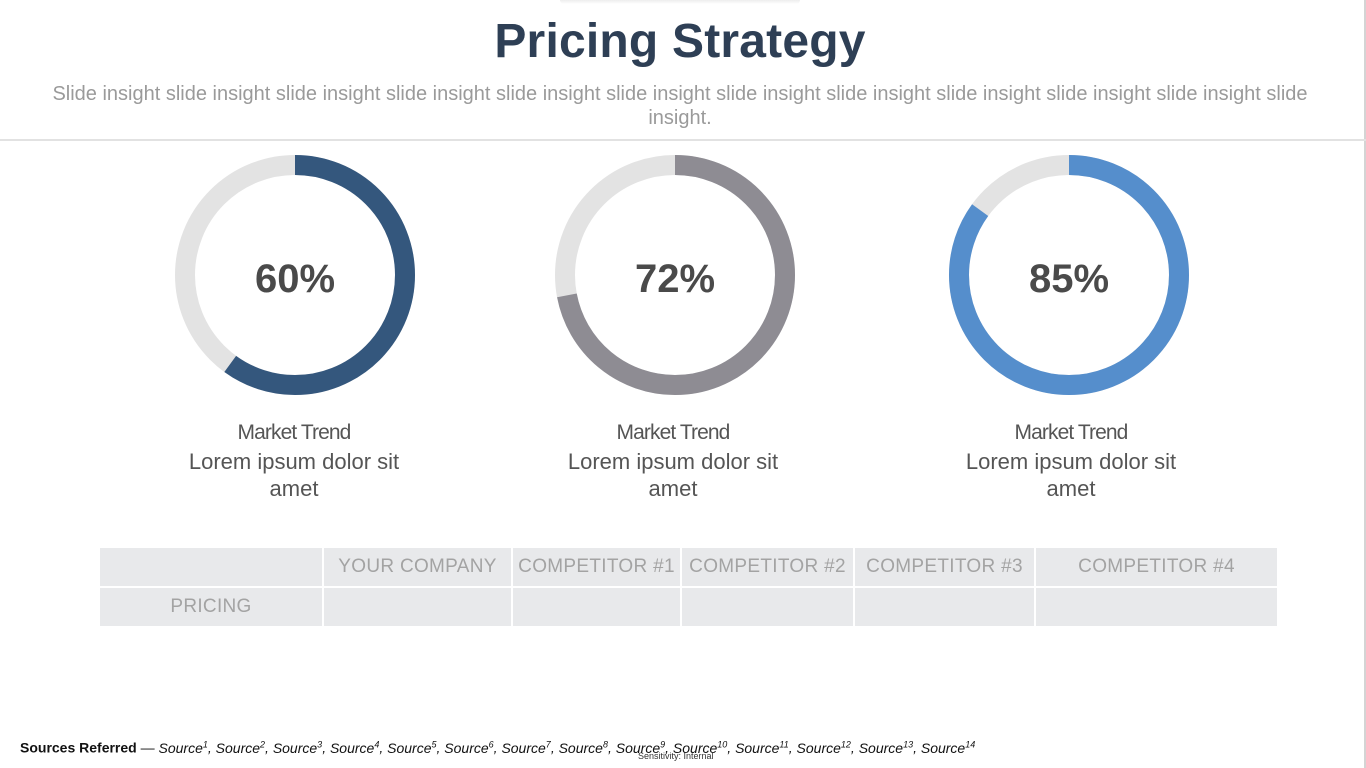  Describe the element at coordinates (377, 744) in the screenshot. I see `source-number: 4` at that location.